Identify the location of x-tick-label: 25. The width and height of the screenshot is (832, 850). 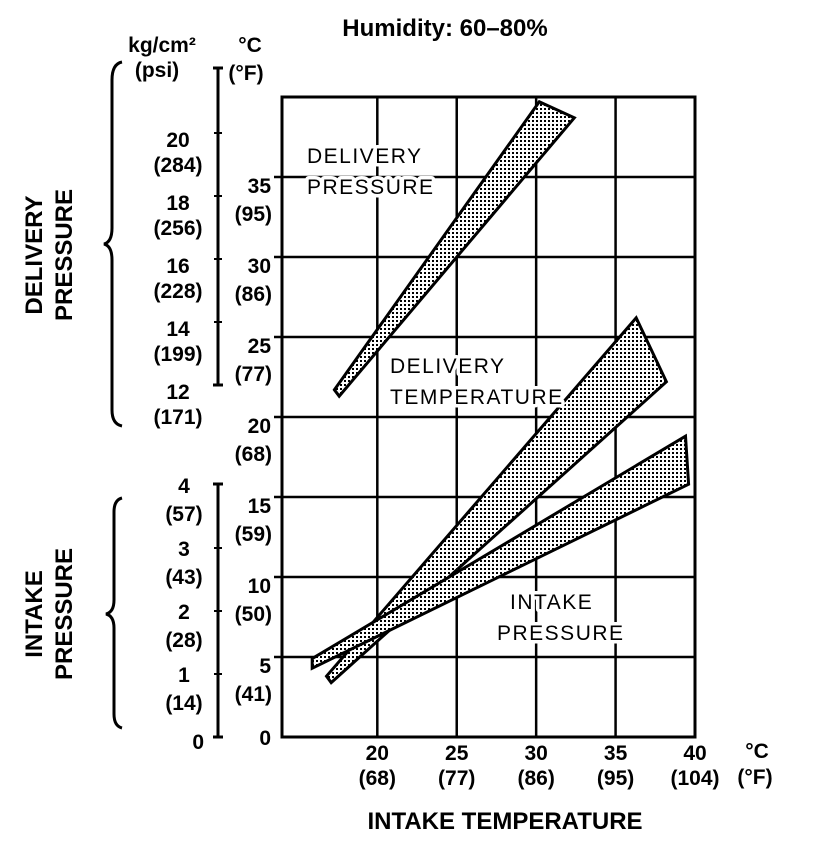
(457, 753).